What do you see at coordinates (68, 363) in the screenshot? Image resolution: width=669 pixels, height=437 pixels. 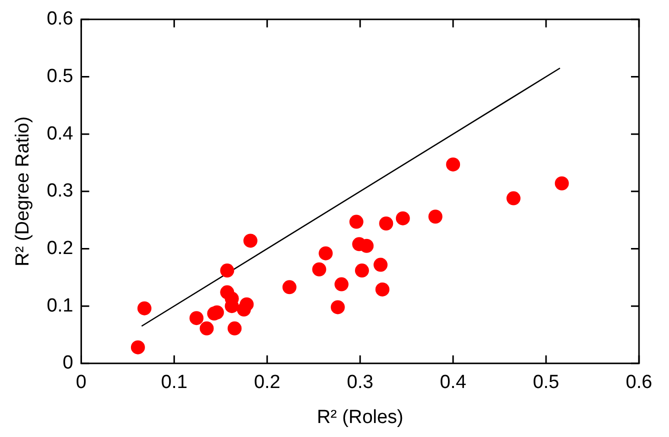 I see `y-tick-label: 0` at bounding box center [68, 363].